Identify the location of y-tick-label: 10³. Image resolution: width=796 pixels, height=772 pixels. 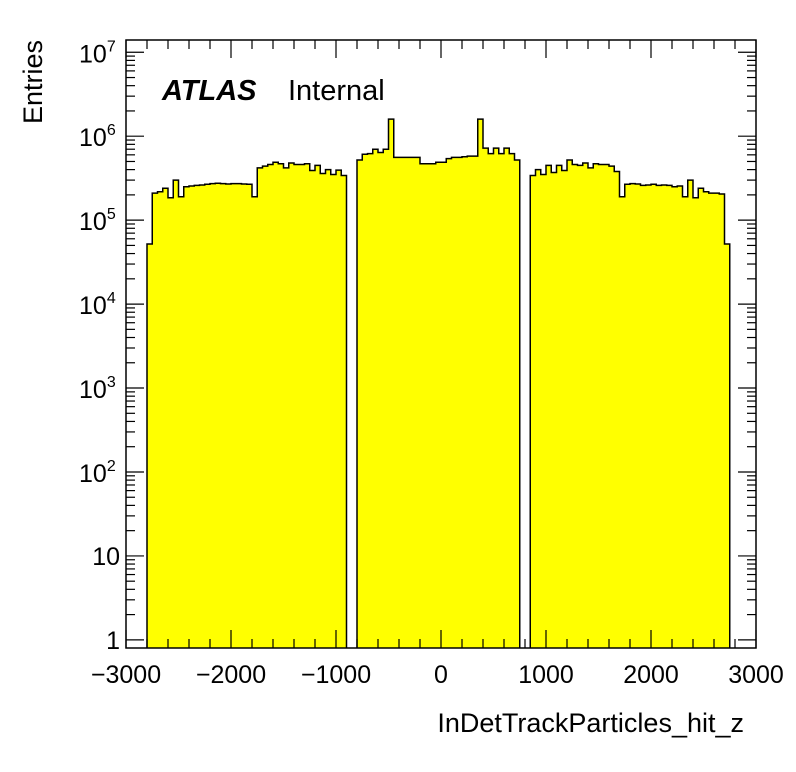
(97, 389).